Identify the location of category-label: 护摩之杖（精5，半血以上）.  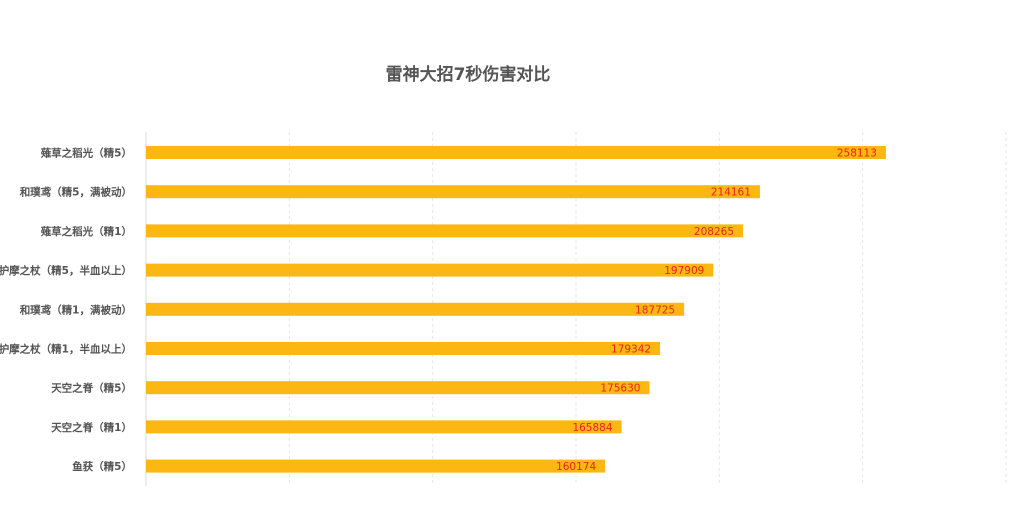
(66, 270).